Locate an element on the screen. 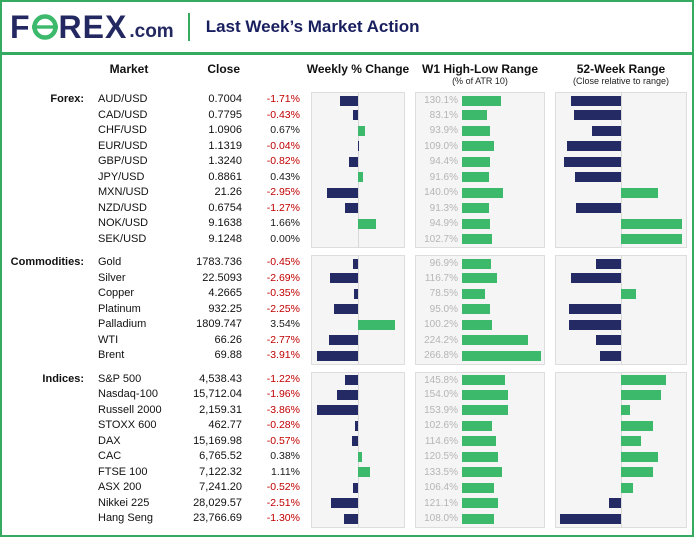 The image size is (694, 537). w1-range-panel: 91.3% is located at coordinates (480, 208).